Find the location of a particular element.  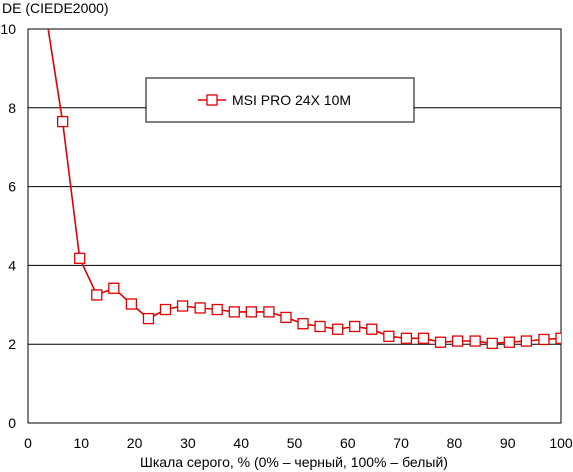

x-tick-label-40: 40 is located at coordinates (241, 443).